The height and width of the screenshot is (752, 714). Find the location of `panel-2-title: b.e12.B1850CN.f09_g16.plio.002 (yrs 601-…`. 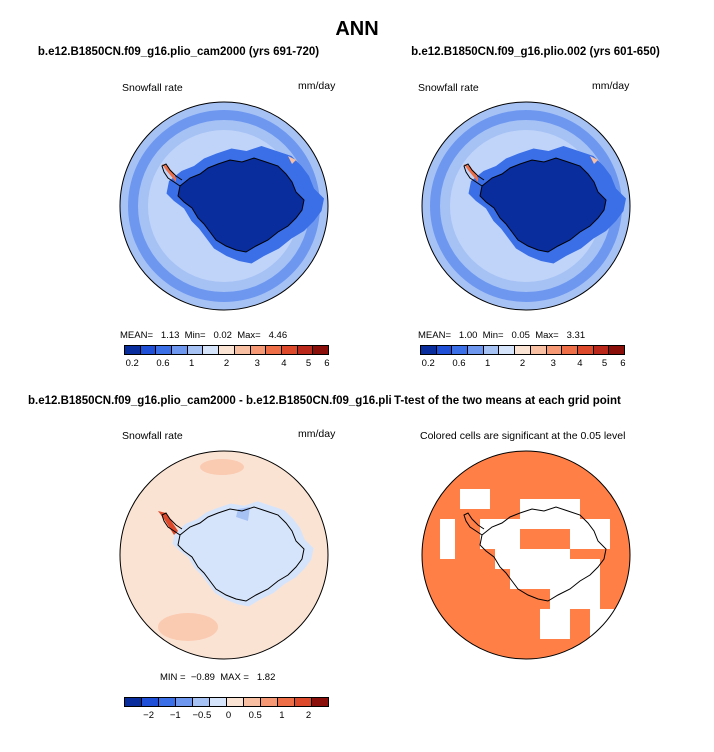

panel-2-title: b.e12.B1850CN.f09_g16.plio.002 (yrs 601-… is located at coordinates (535, 52).